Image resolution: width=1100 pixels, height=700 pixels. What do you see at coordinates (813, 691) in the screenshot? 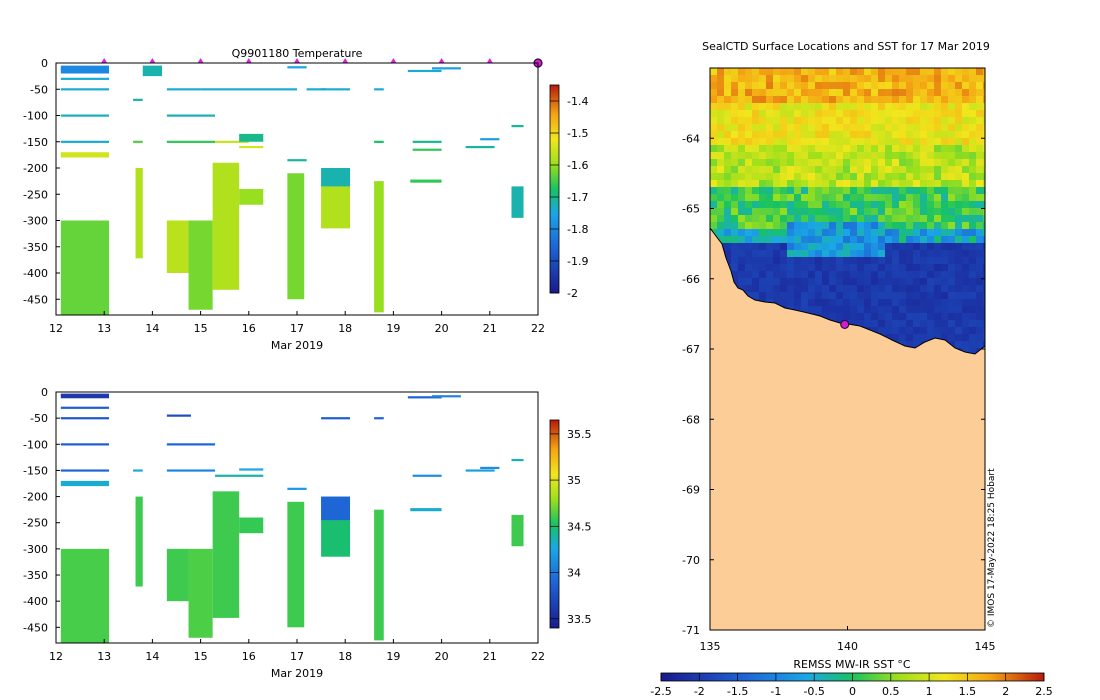
I see `sst-colorbar-tick-label-4: -0.5` at bounding box center [813, 691].